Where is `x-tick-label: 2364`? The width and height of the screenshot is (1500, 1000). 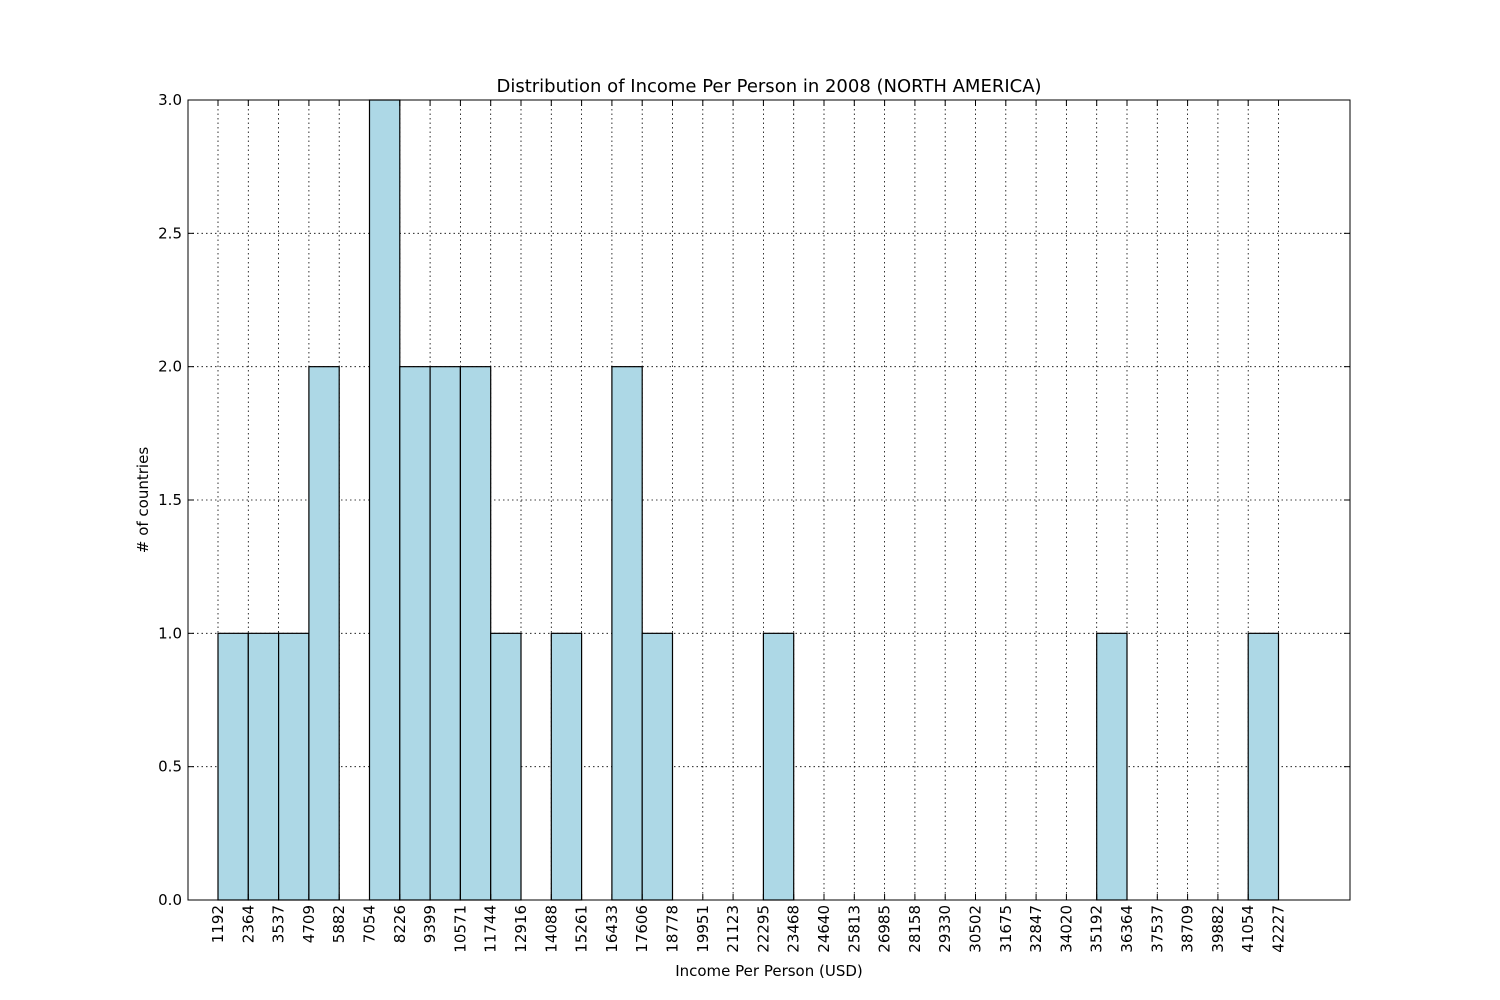 x-tick-label: 2364 is located at coordinates (248, 924).